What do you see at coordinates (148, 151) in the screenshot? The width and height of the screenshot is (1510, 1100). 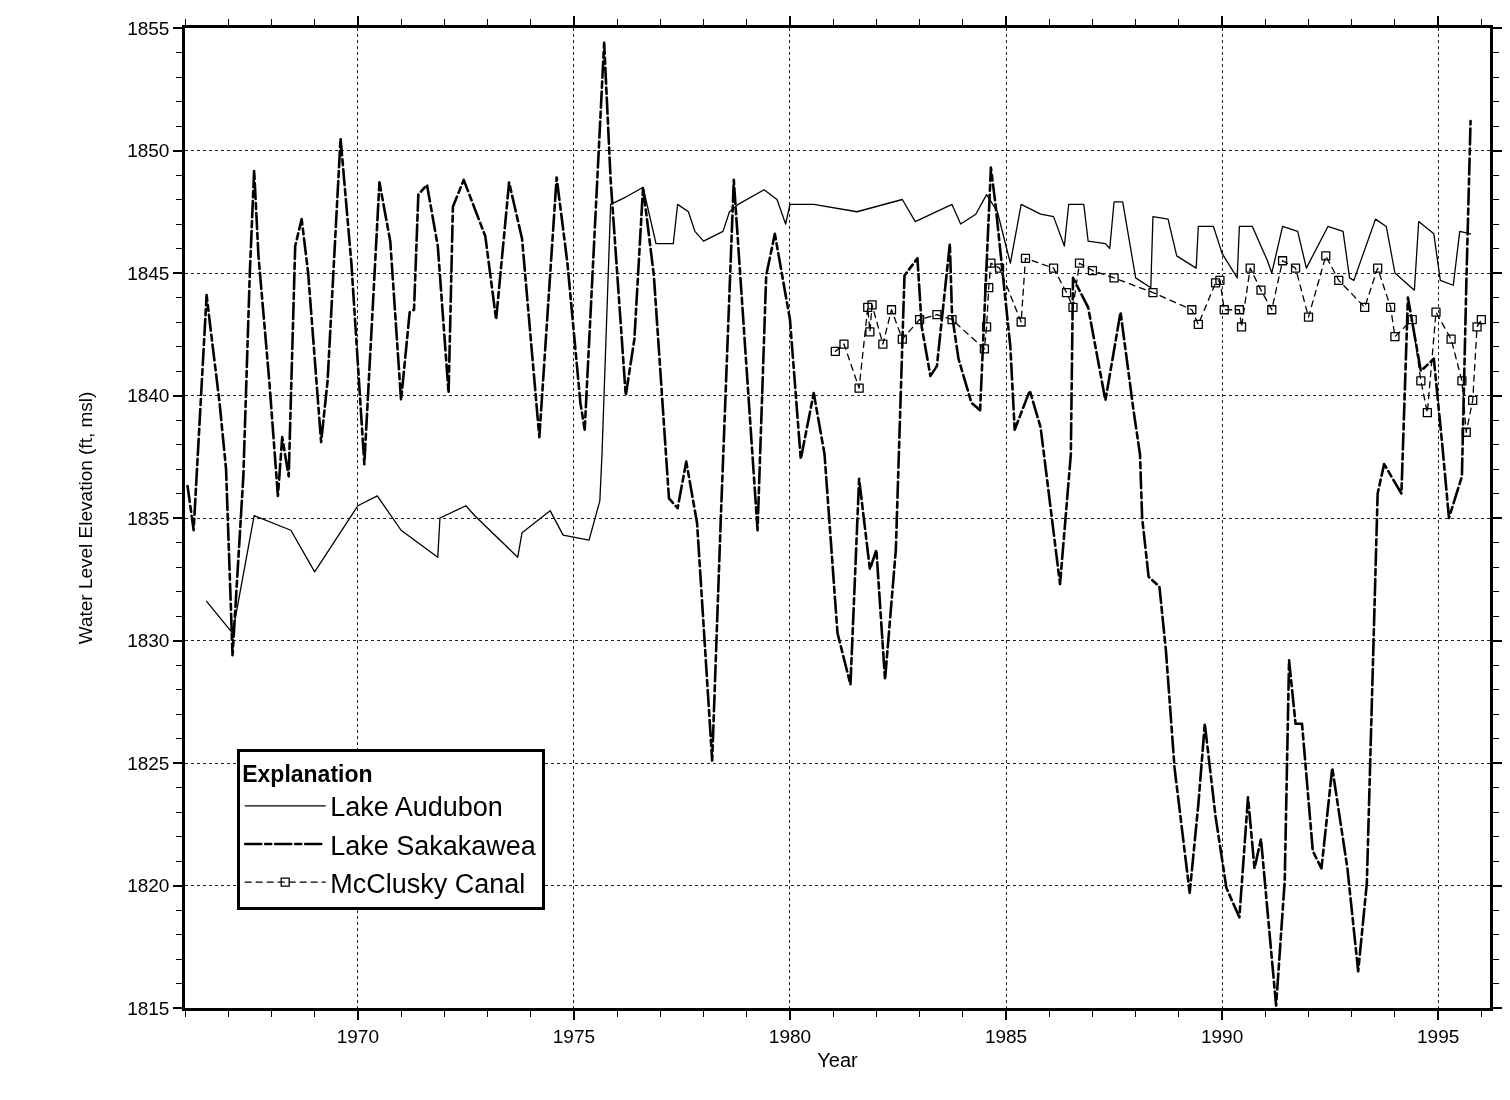 I see `y-tick-label: 1850` at bounding box center [148, 151].